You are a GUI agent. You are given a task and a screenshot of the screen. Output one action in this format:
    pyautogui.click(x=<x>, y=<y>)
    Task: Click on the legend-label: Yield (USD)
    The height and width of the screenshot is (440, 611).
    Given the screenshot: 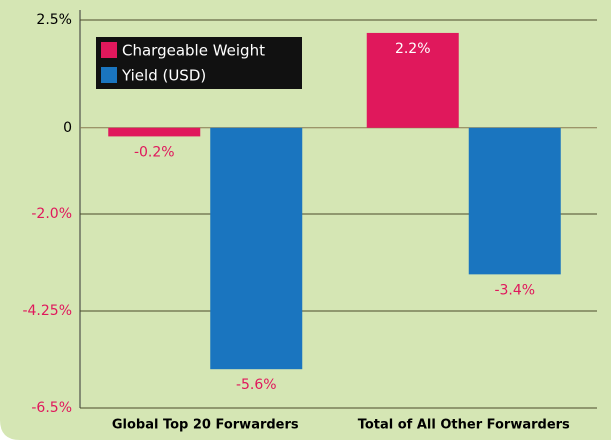 What is the action you would take?
    pyautogui.click(x=163, y=76)
    